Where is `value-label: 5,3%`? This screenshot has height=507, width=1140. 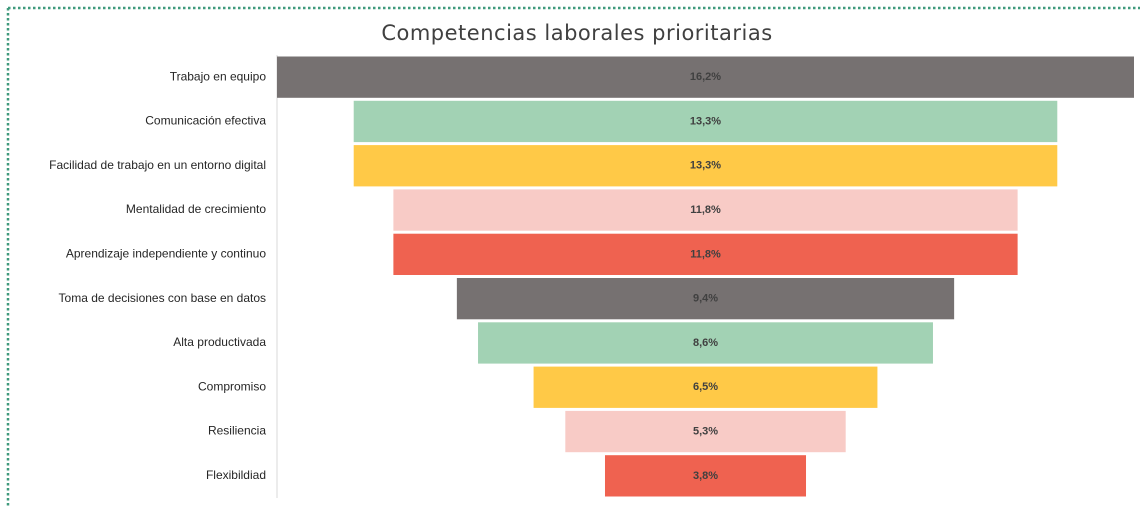
value-label: 5,3% is located at coordinates (705, 431).